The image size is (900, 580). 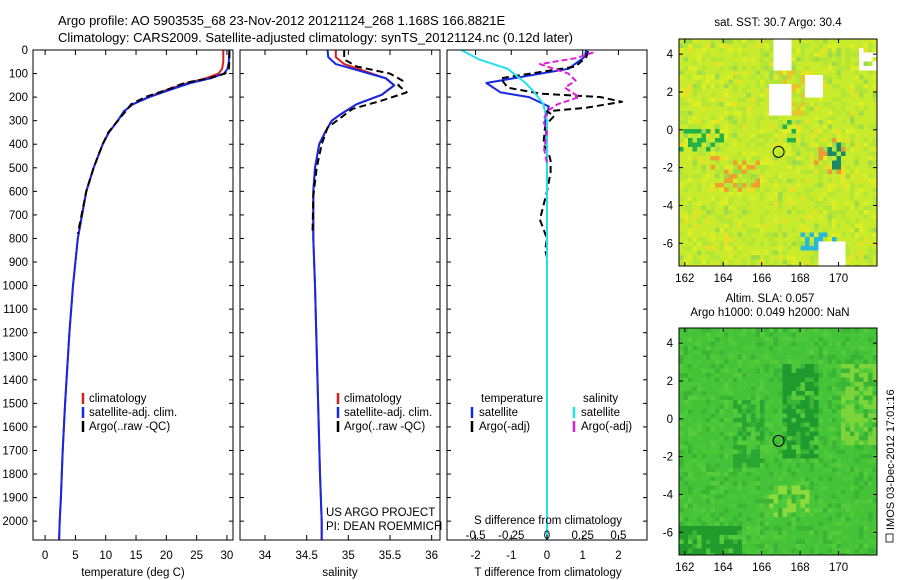 I want to click on temperature-legend-label: Argo(..raw -QC), so click(x=129, y=427).